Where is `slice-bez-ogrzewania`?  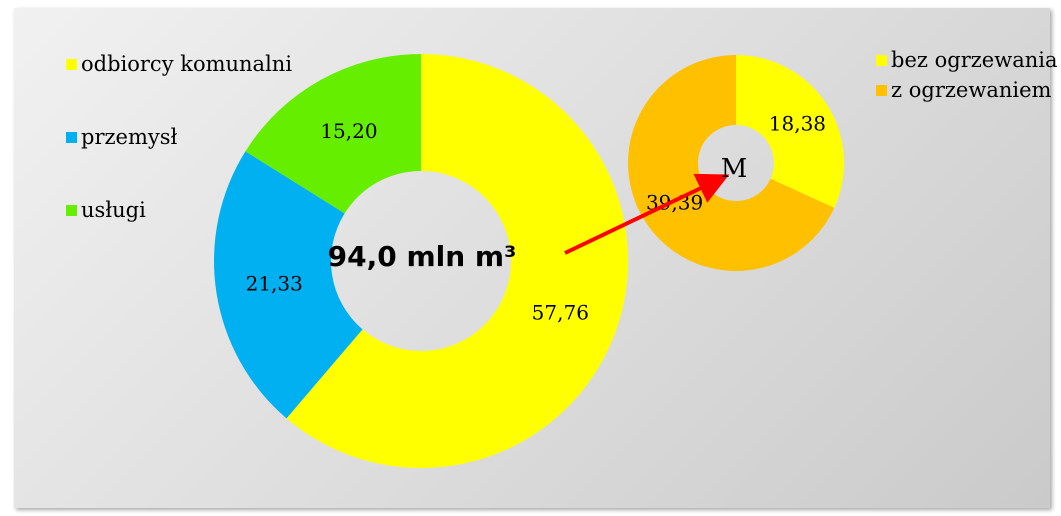
slice-bez-ogrzewania is located at coordinates (790, 131).